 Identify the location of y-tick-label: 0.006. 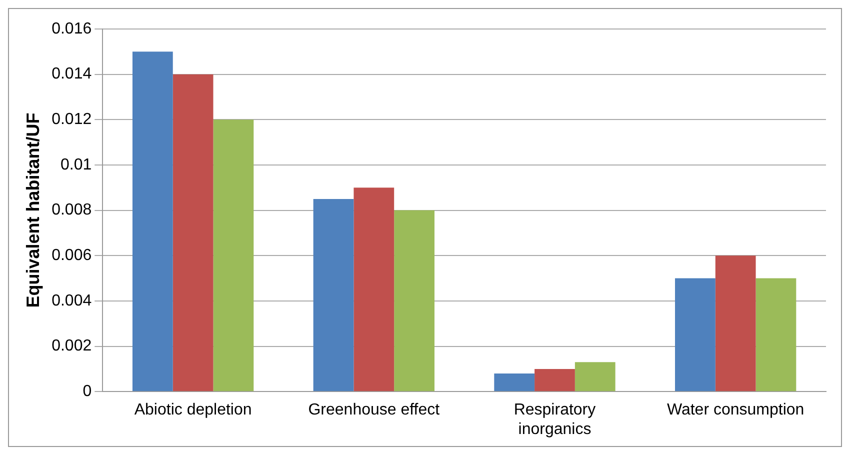
(72, 255).